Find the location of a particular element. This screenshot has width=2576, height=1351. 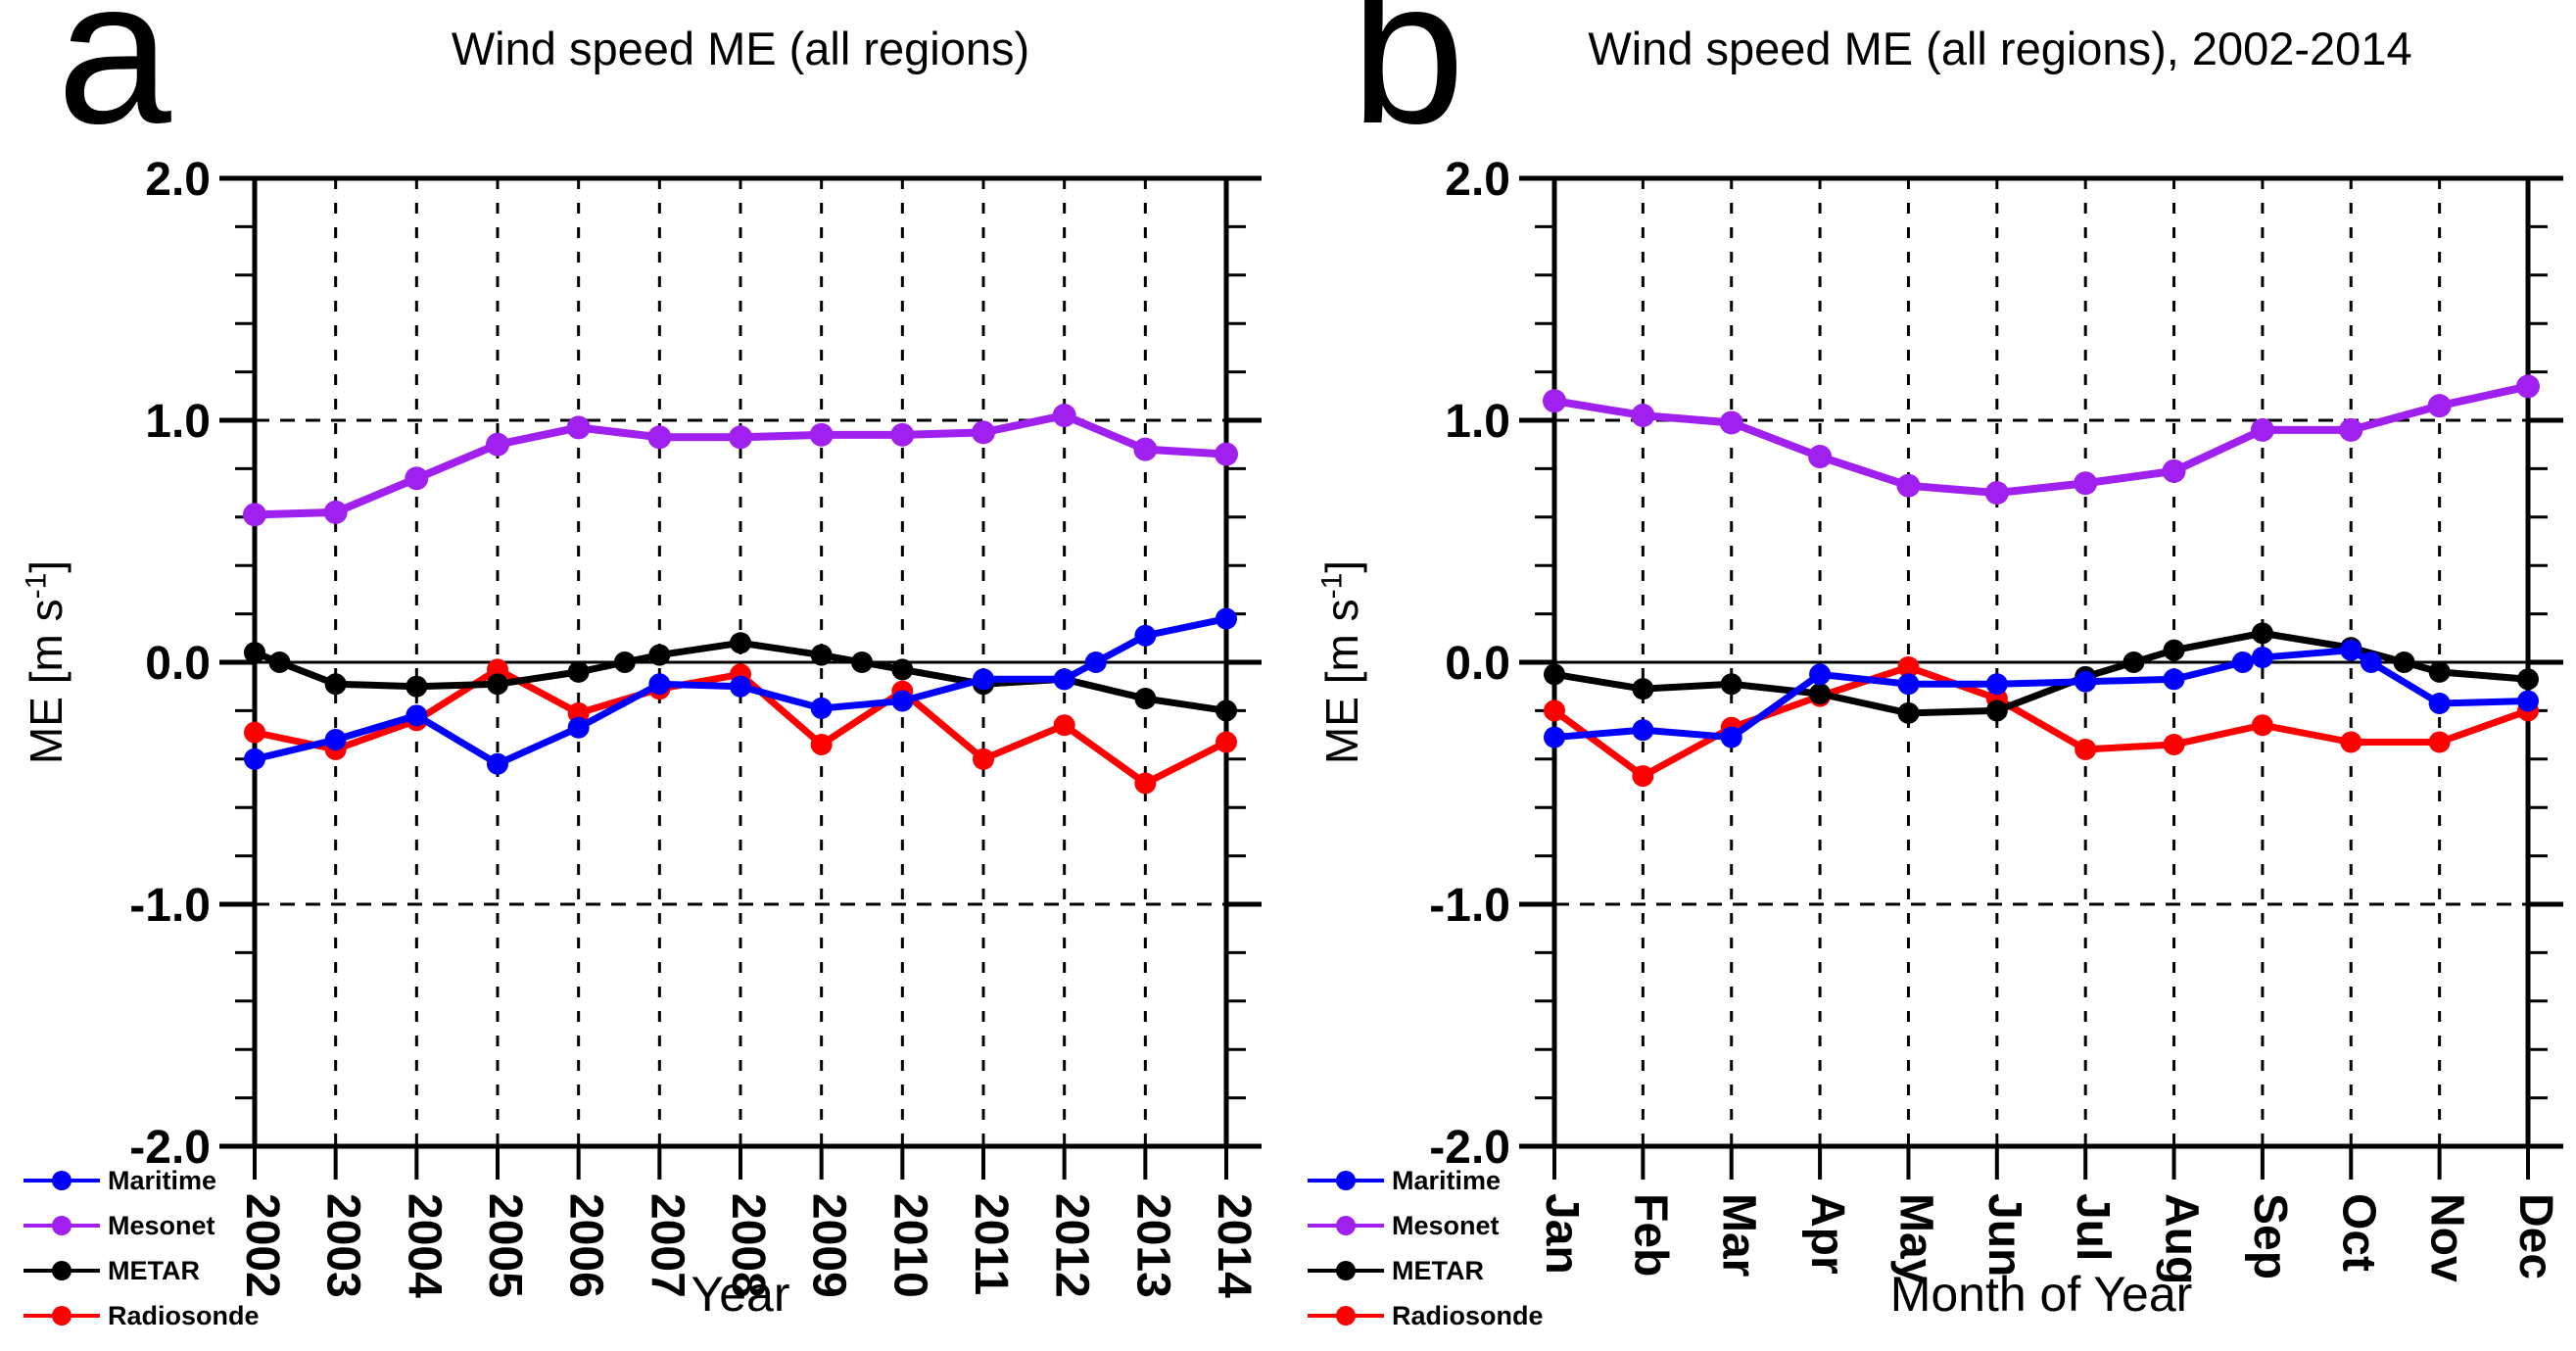

x-tick-label: 2004 is located at coordinates (424, 1246).